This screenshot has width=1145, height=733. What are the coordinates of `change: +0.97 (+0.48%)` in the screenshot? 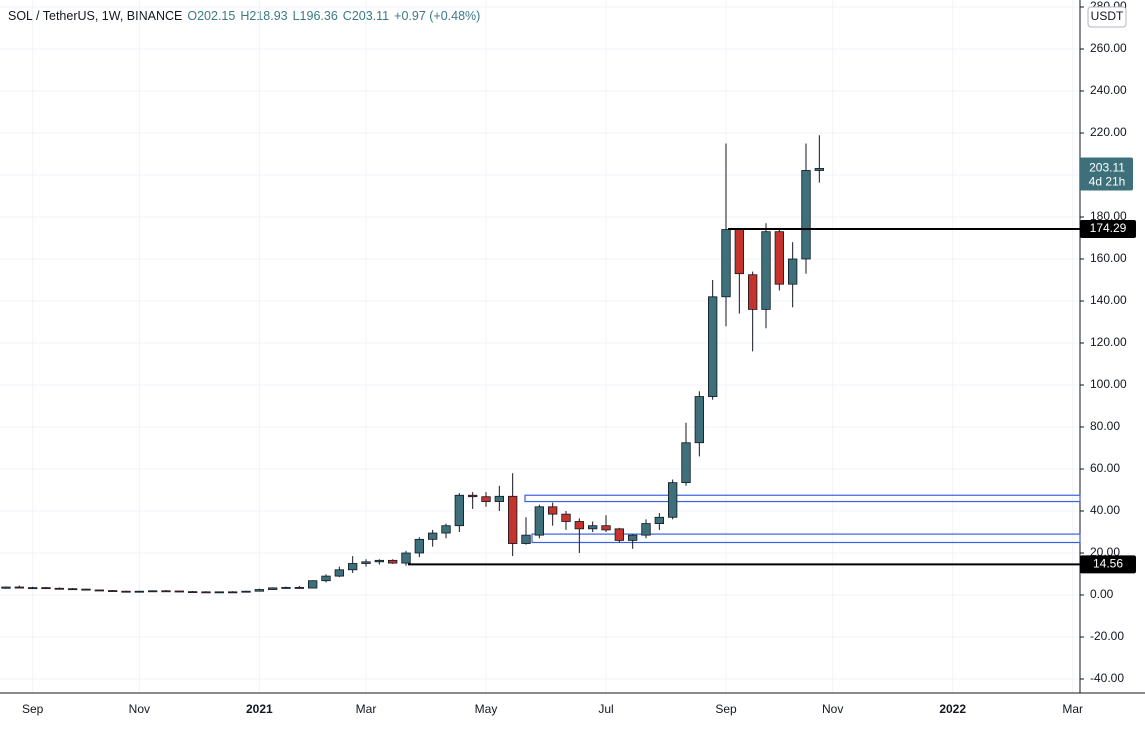 It's located at (437, 16).